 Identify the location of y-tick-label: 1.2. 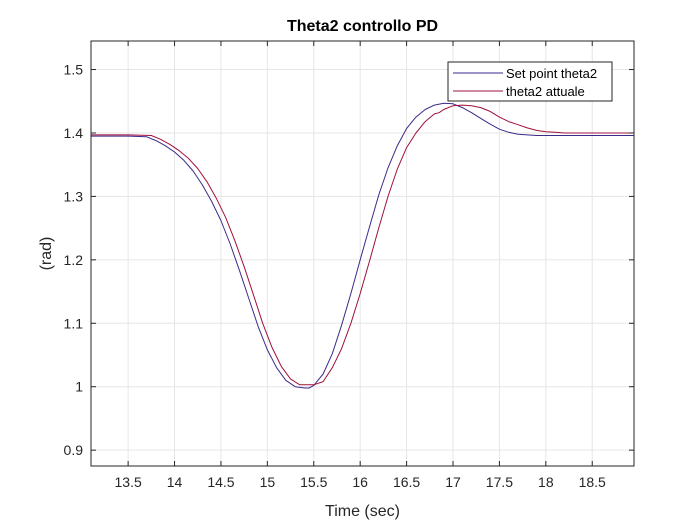
(74, 260).